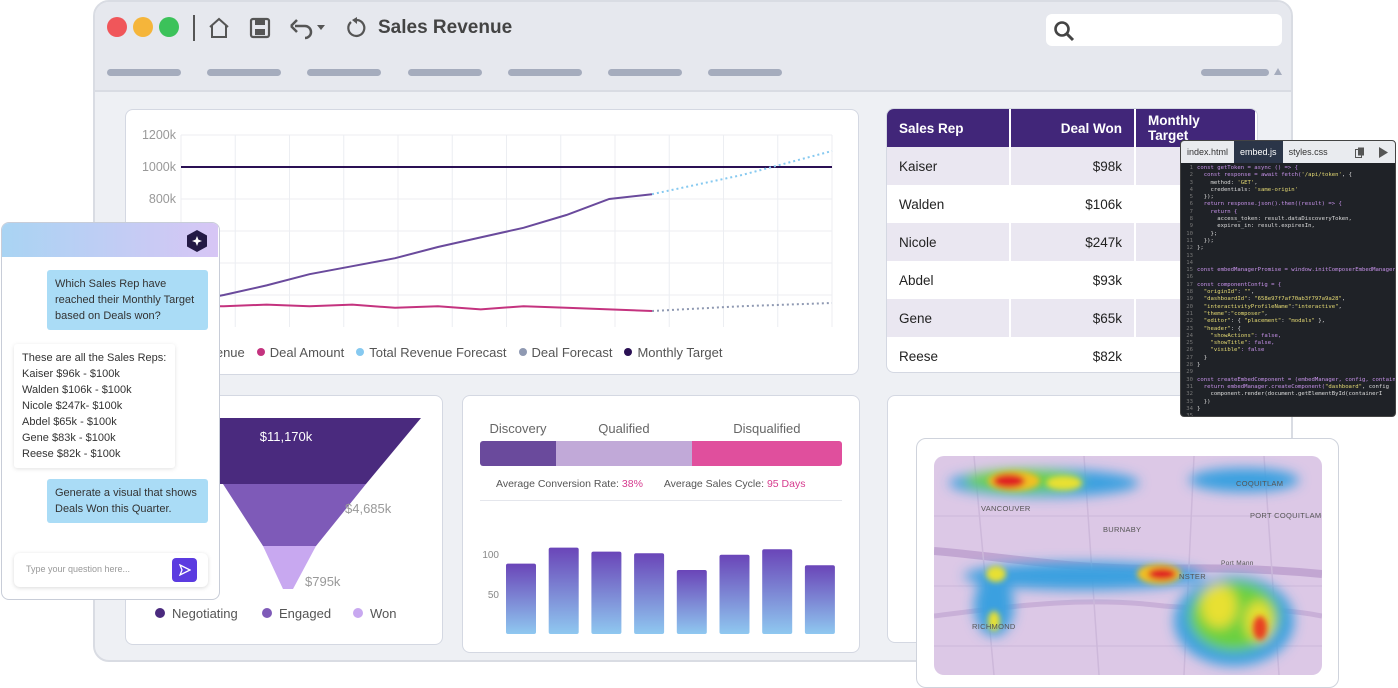 This screenshot has height=688, width=1398. What do you see at coordinates (949, 280) in the screenshot?
I see `cell-sales-rep: Abdel` at bounding box center [949, 280].